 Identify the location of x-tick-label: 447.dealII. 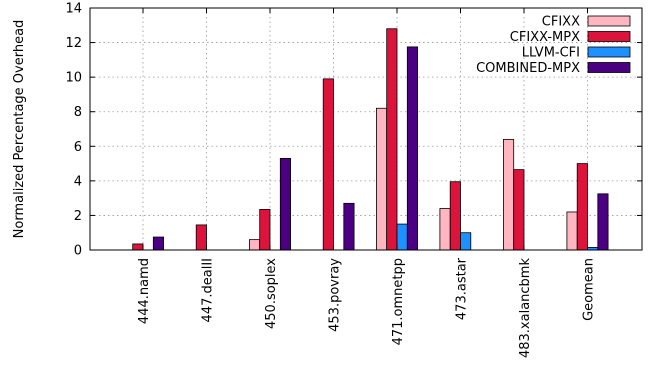
(208, 290).